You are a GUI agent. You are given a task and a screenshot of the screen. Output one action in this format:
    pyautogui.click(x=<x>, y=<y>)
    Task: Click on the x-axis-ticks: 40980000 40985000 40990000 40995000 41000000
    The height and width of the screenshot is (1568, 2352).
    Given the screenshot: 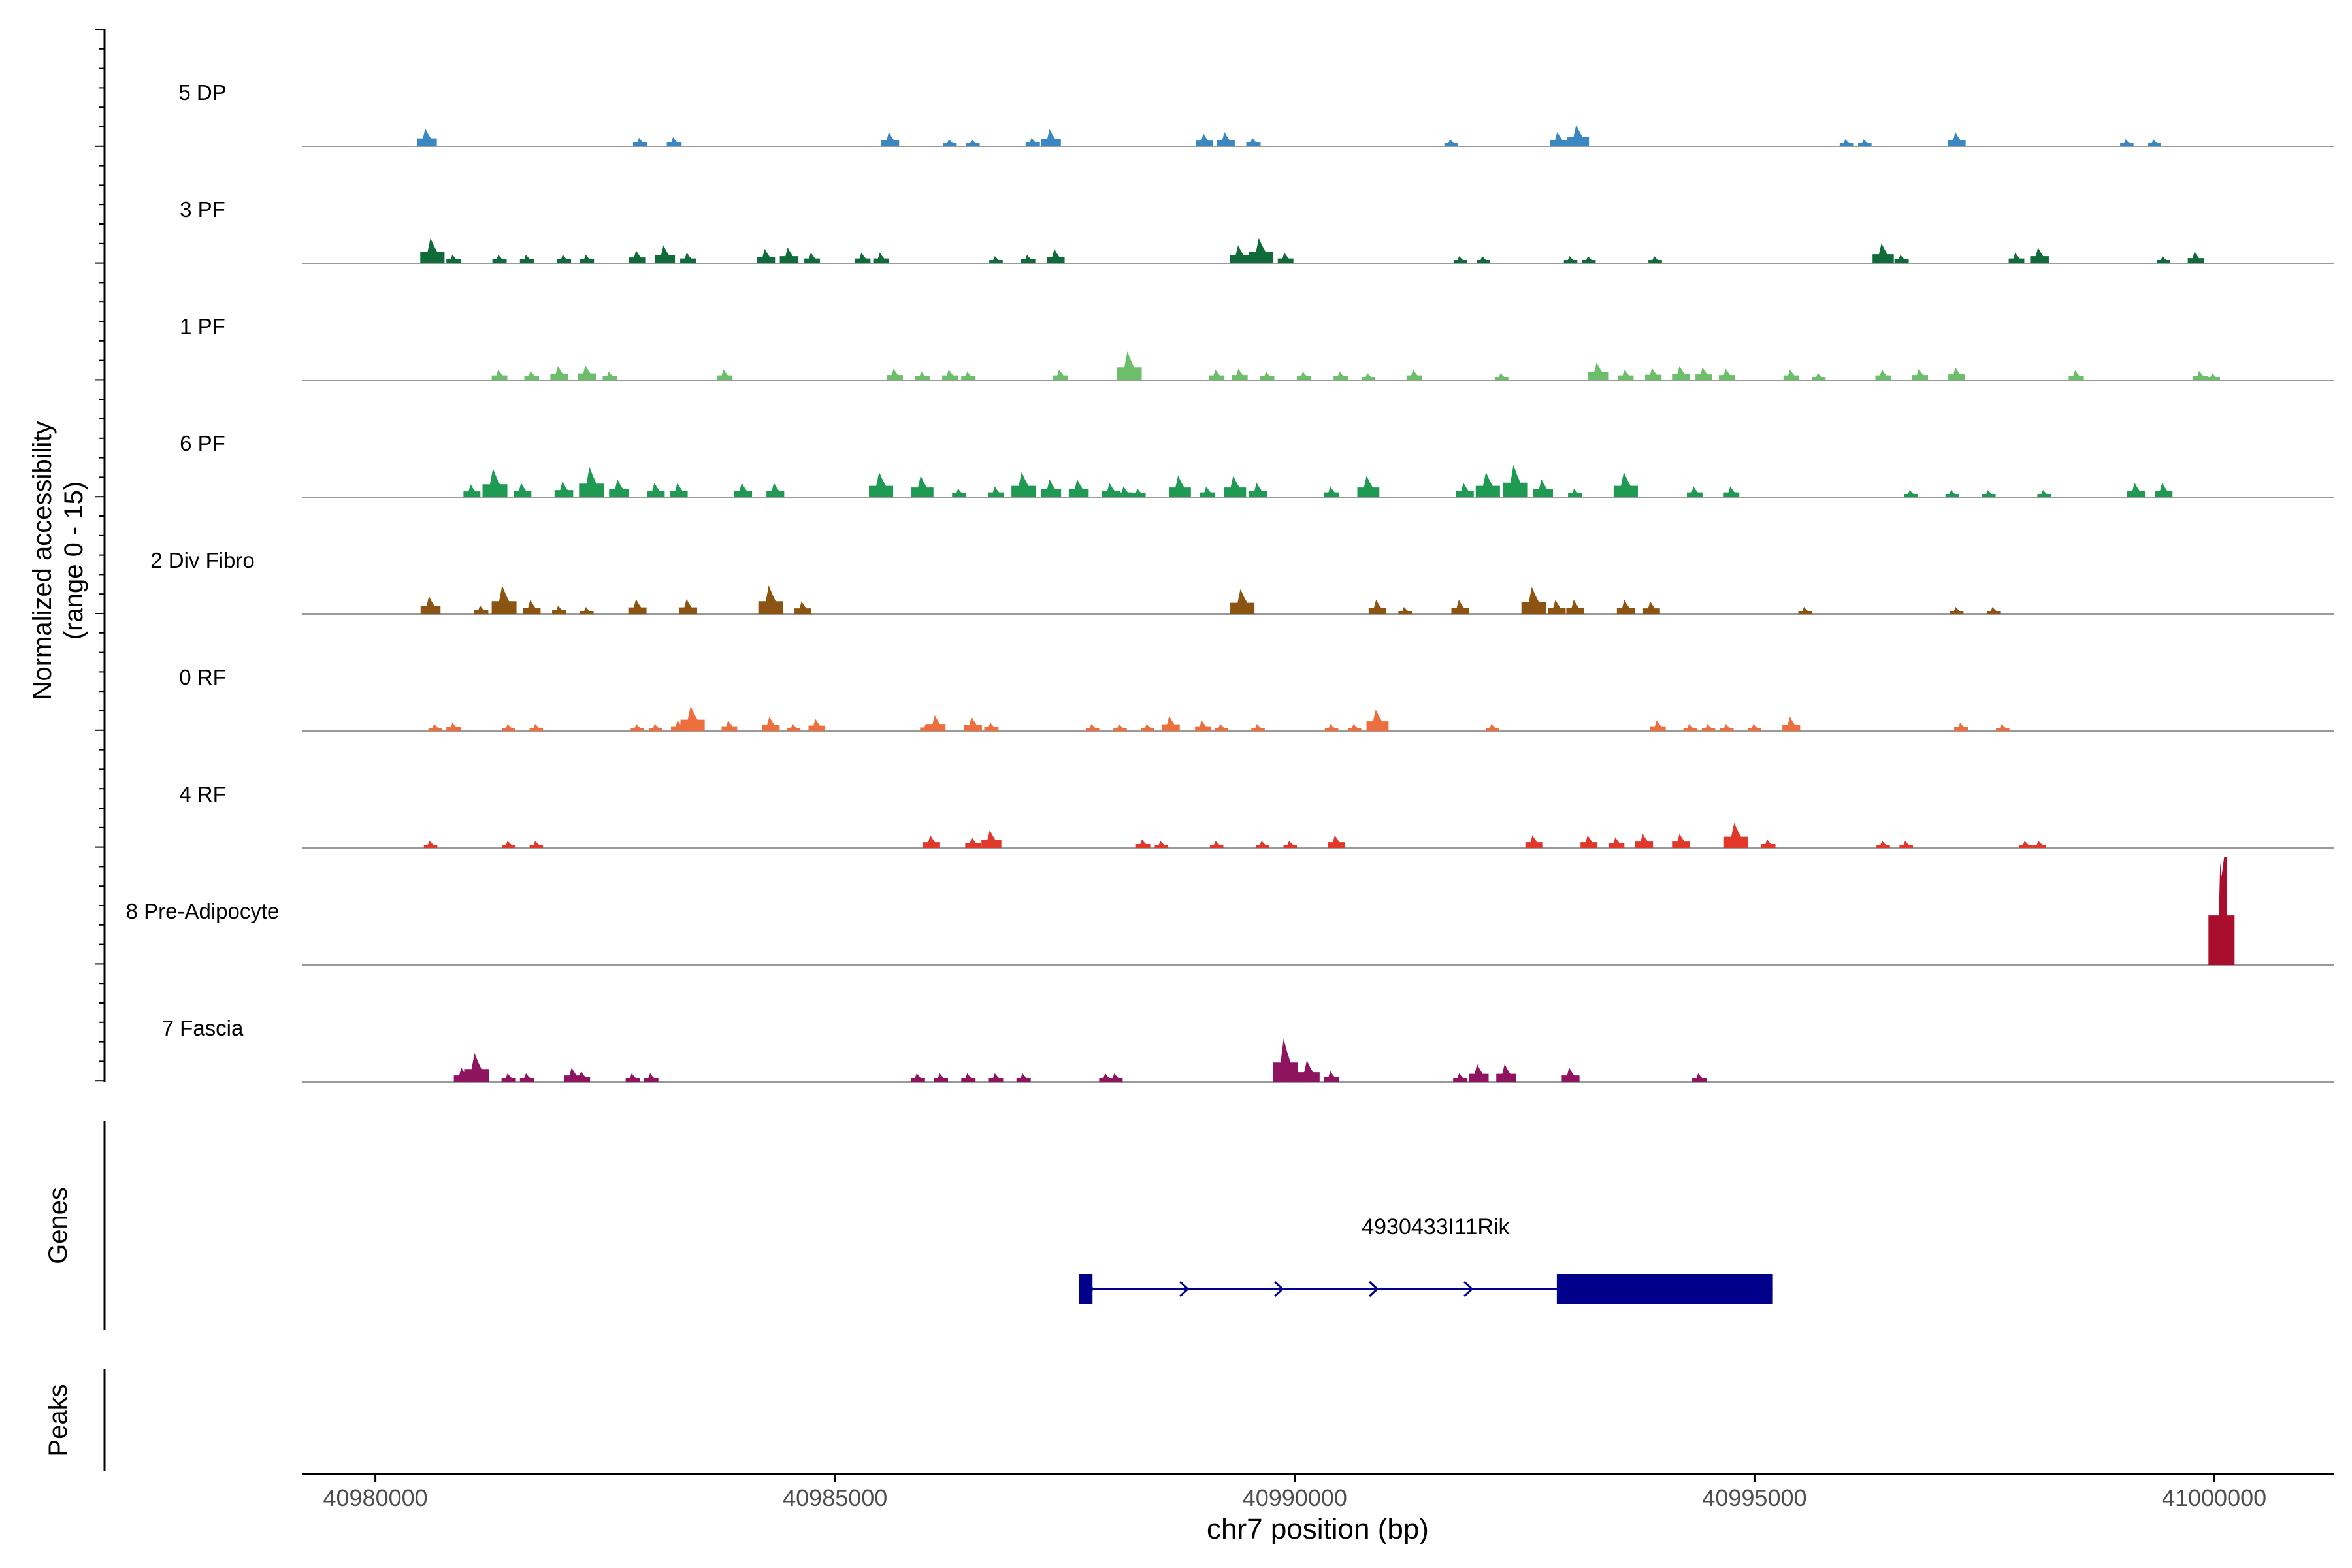 What is the action you would take?
    pyautogui.click(x=1294, y=1492)
    